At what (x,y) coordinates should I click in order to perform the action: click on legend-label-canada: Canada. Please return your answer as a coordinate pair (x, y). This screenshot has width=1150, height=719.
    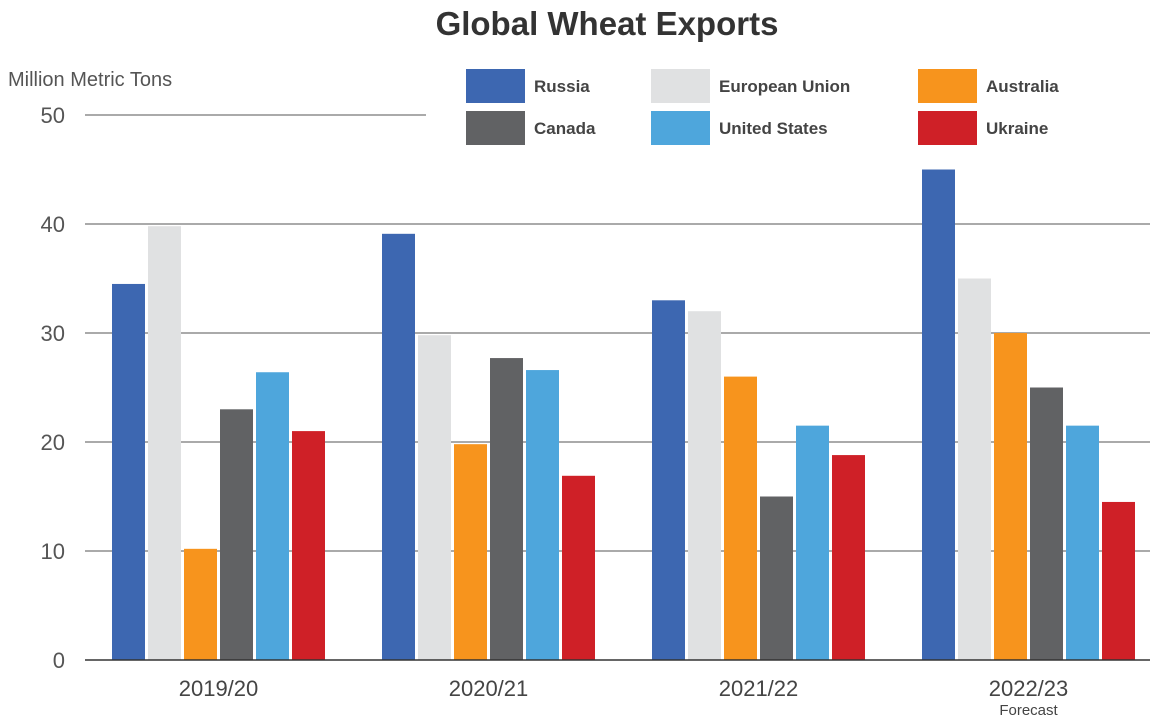
    Looking at the image, I should click on (565, 128).